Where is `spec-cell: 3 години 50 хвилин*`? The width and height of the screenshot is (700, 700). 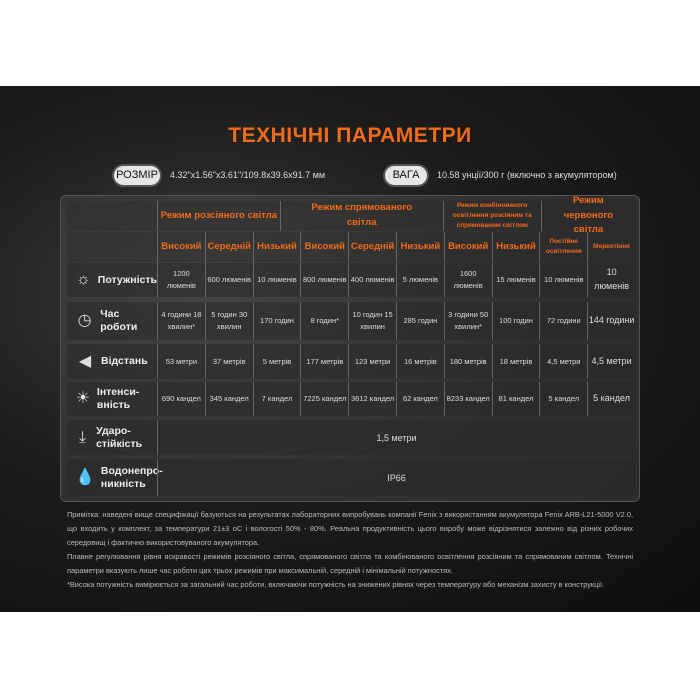
spec-cell: 3 години 50 хвилин* is located at coordinates (467, 321).